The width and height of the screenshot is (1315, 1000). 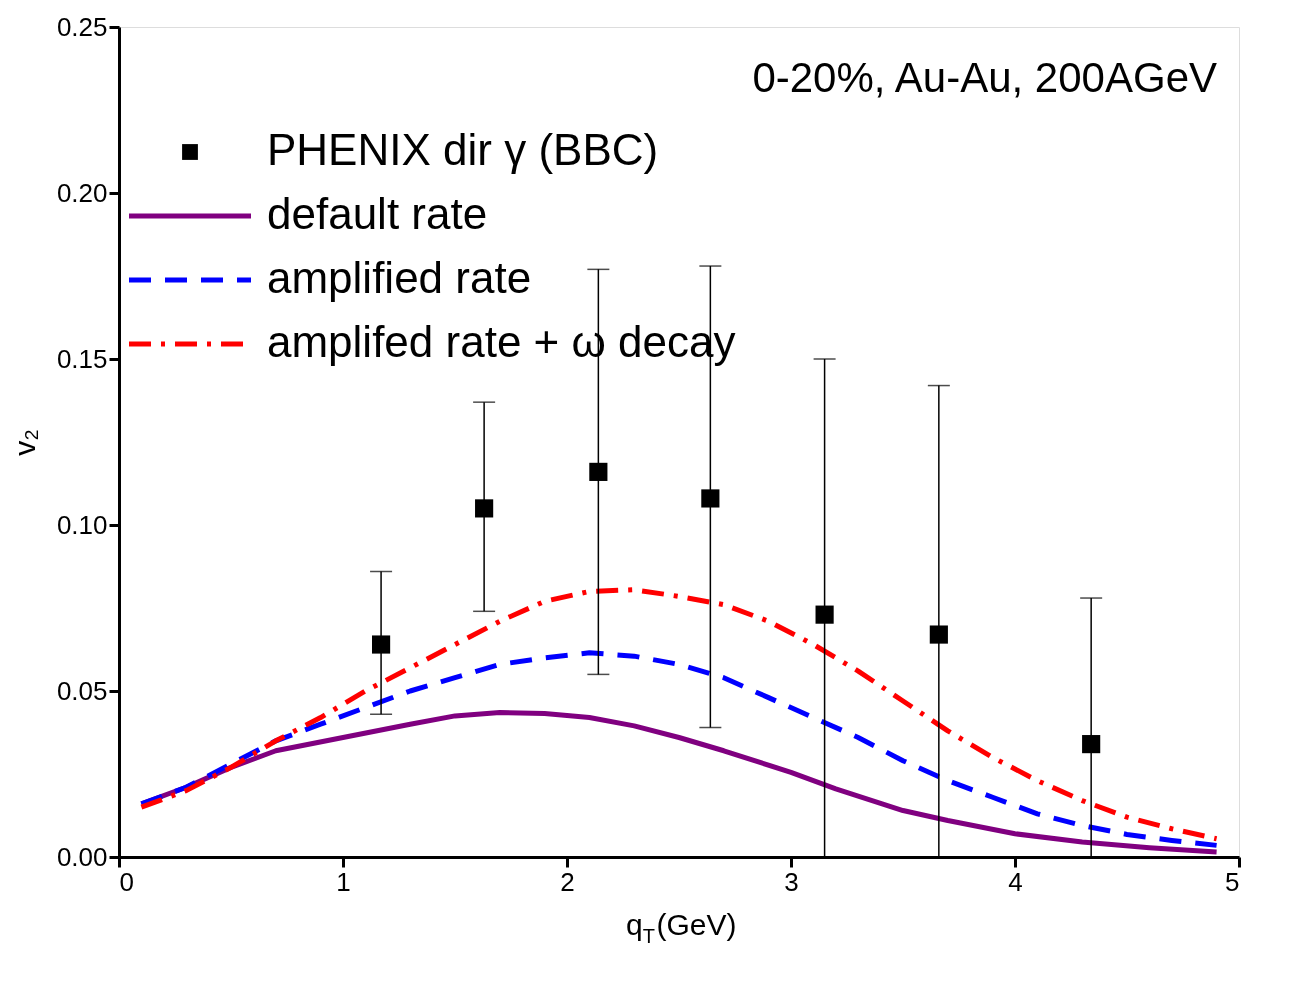 What do you see at coordinates (82, 26) in the screenshot?
I see `y-tick-label: 0.25` at bounding box center [82, 26].